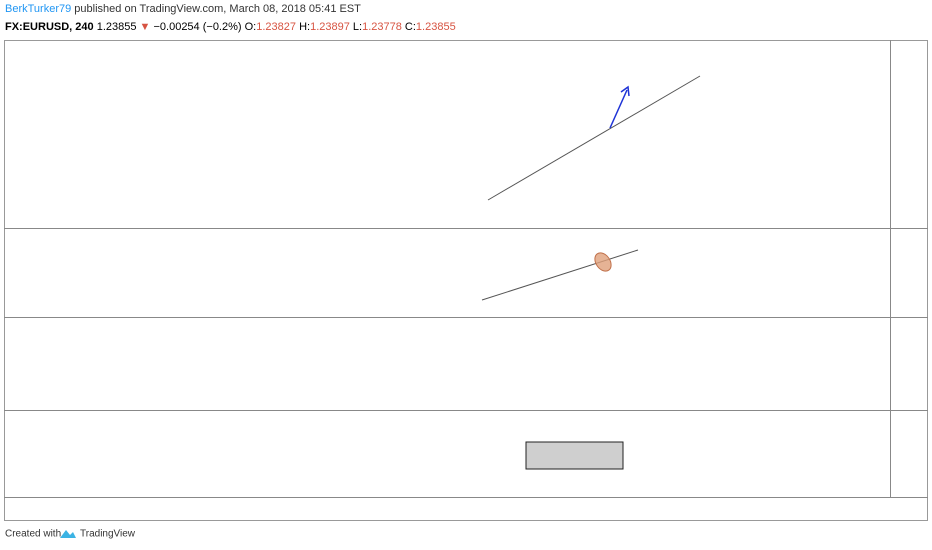 Image resolution: width=932 pixels, height=550 pixels. I want to click on c: 1.23855, so click(436, 27).